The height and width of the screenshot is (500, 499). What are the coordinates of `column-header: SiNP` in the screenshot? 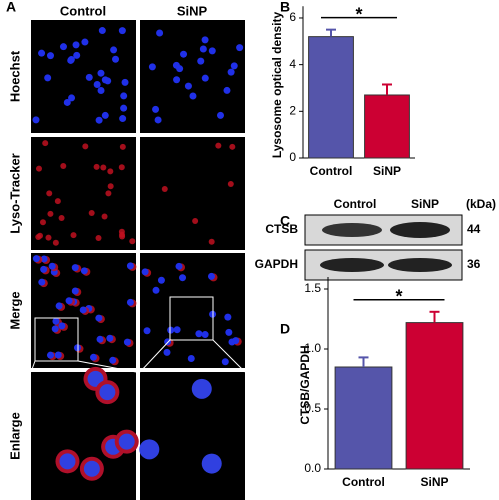 It's located at (192, 10).